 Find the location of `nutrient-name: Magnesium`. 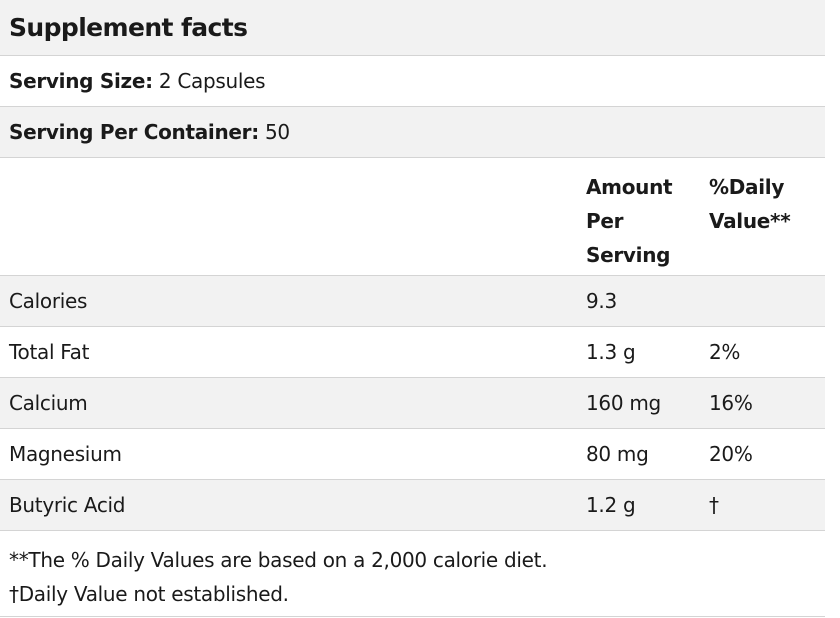

nutrient-name: Magnesium is located at coordinates (65, 454).